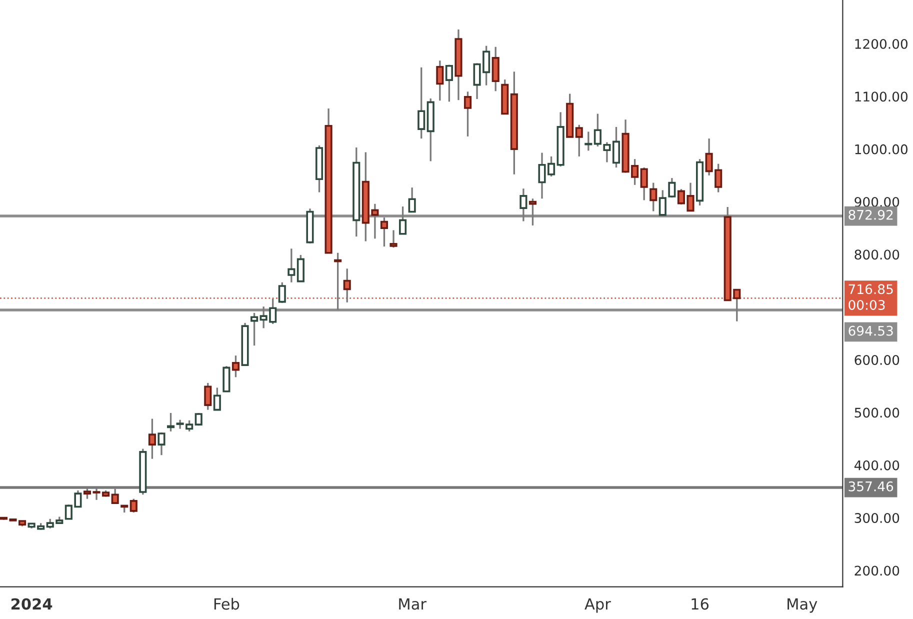  I want to click on y-tick-label: 1000.00, so click(881, 149).